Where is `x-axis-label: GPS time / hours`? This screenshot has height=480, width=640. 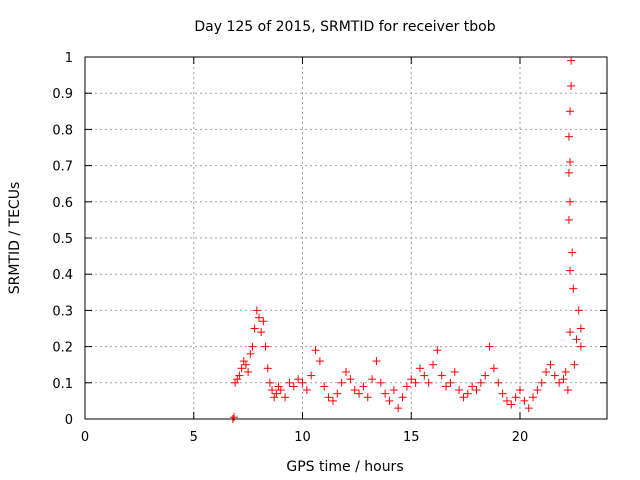 x-axis-label: GPS time / hours is located at coordinates (344, 467).